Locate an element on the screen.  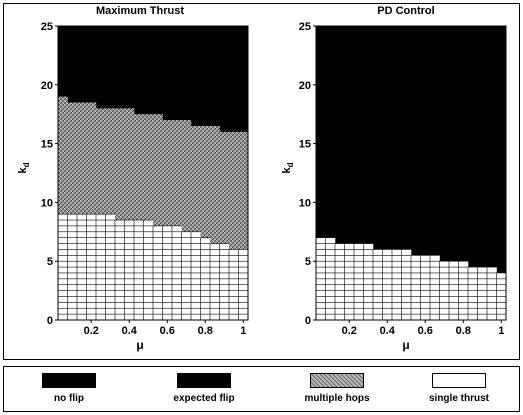
panel-1-title: Maximum Thrust is located at coordinates (140, 11).